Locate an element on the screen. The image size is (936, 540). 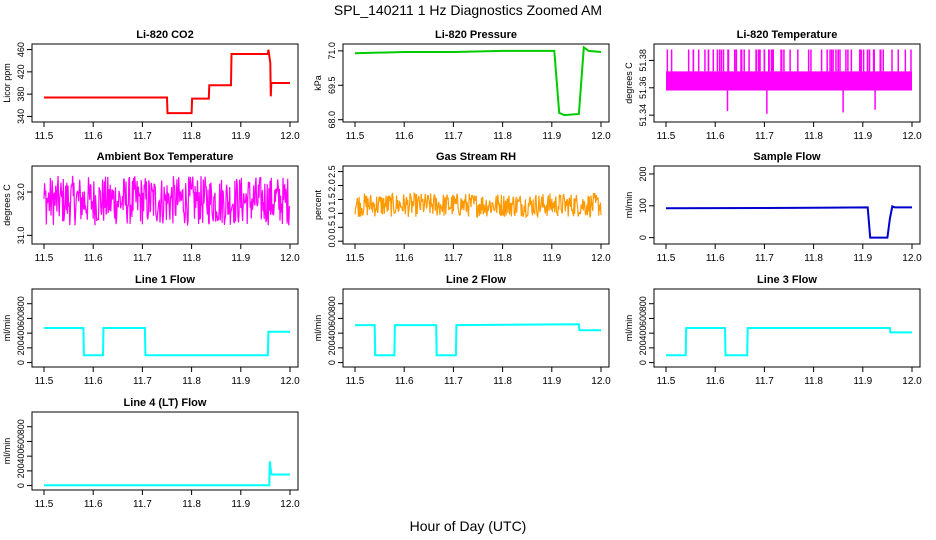
y-tick-label: 51.38 is located at coordinates (643, 60).